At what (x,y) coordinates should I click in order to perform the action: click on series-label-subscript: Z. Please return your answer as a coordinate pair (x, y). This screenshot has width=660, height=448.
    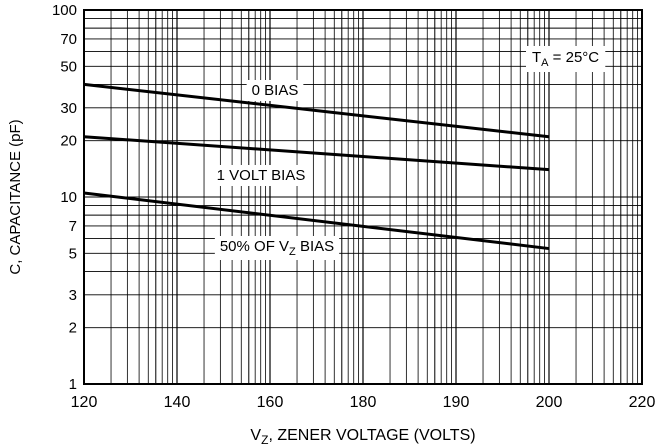
    Looking at the image, I should click on (292, 252).